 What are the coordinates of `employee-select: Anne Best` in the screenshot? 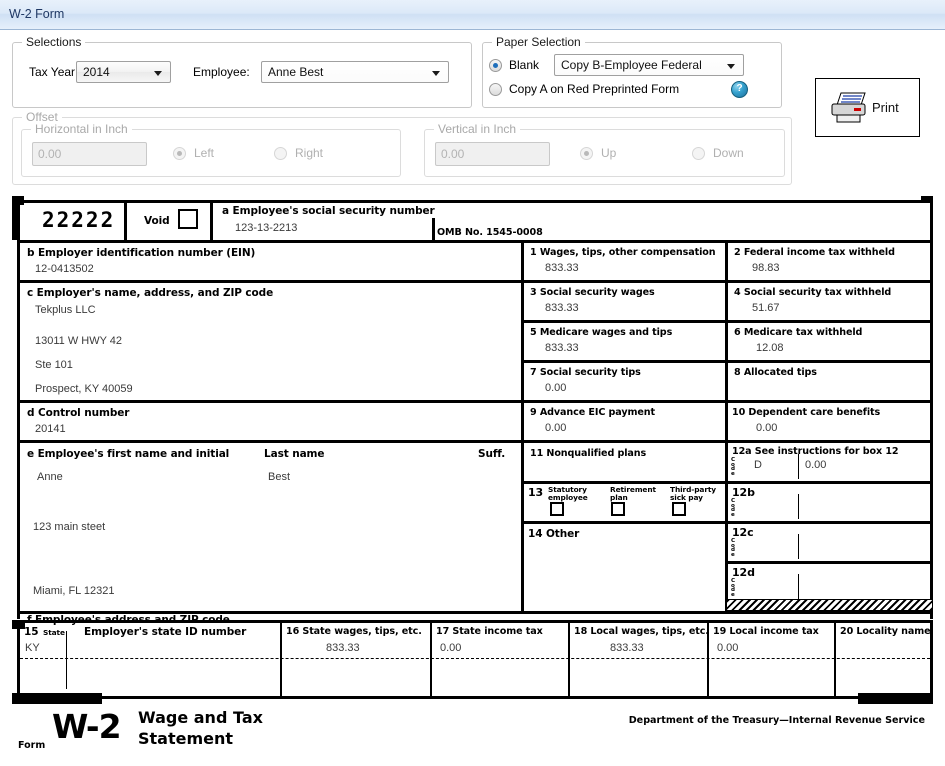 It's located at (355, 72).